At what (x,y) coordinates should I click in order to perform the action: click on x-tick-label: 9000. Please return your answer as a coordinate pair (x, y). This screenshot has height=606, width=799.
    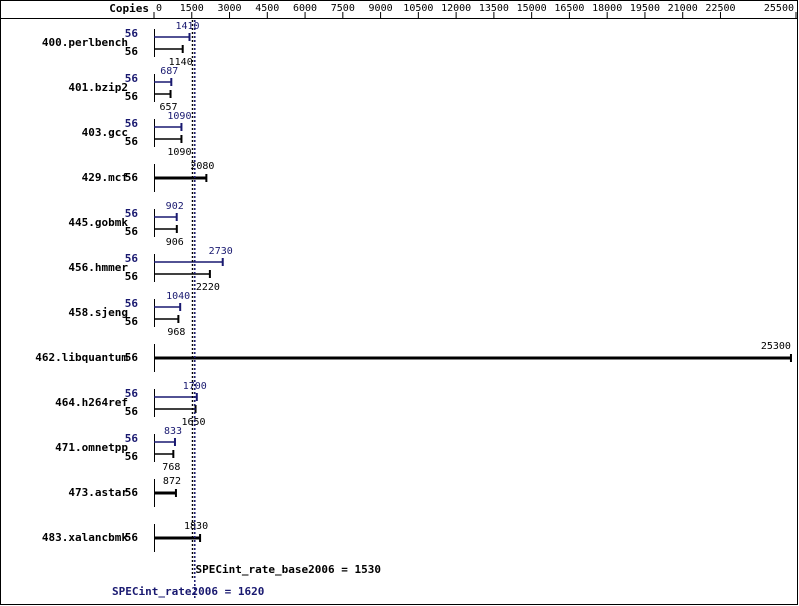
    Looking at the image, I should click on (381, 8).